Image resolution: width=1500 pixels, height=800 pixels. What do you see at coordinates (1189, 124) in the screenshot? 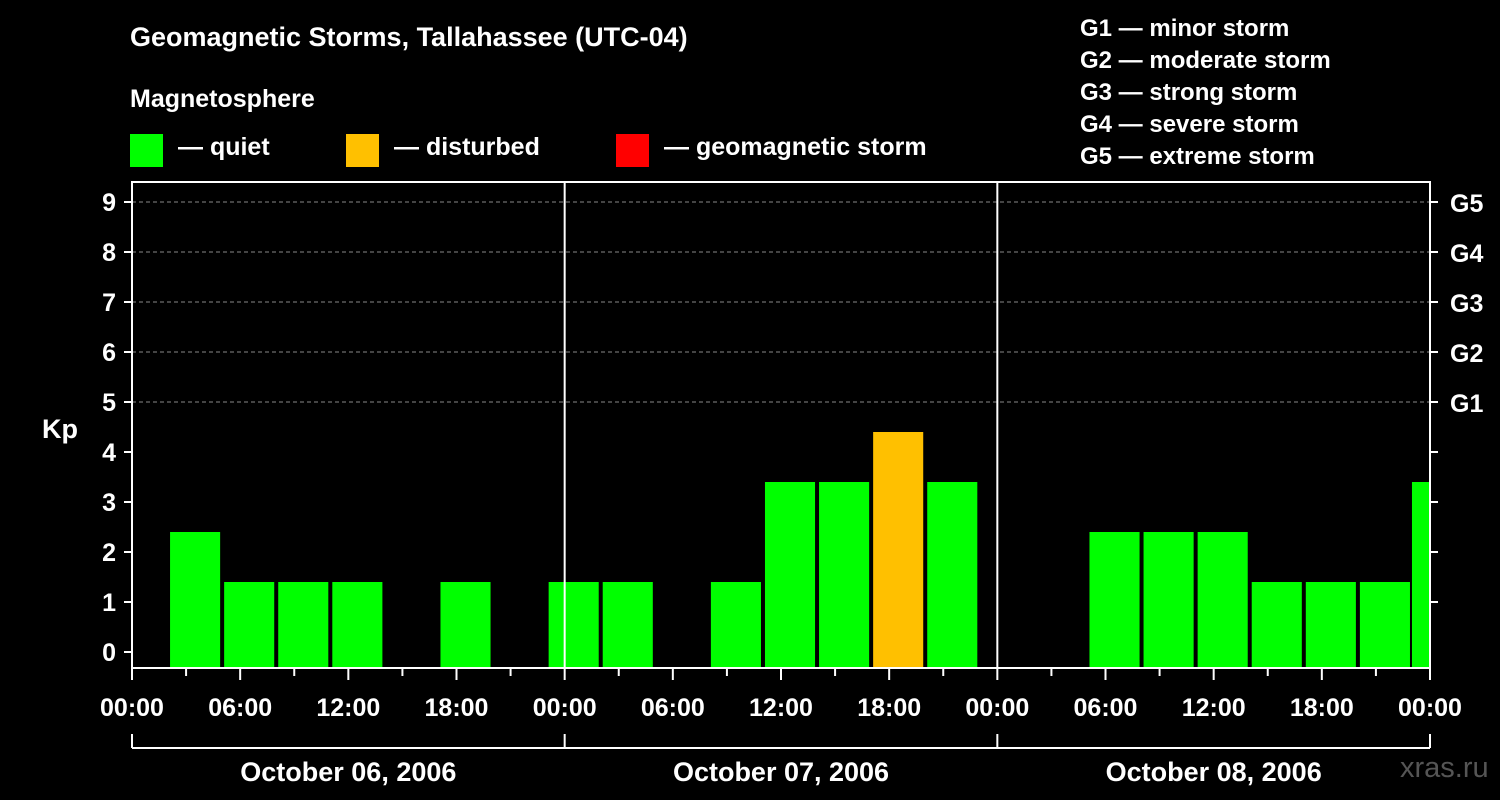
I see `g4-legend: G4 — severe storm` at bounding box center [1189, 124].